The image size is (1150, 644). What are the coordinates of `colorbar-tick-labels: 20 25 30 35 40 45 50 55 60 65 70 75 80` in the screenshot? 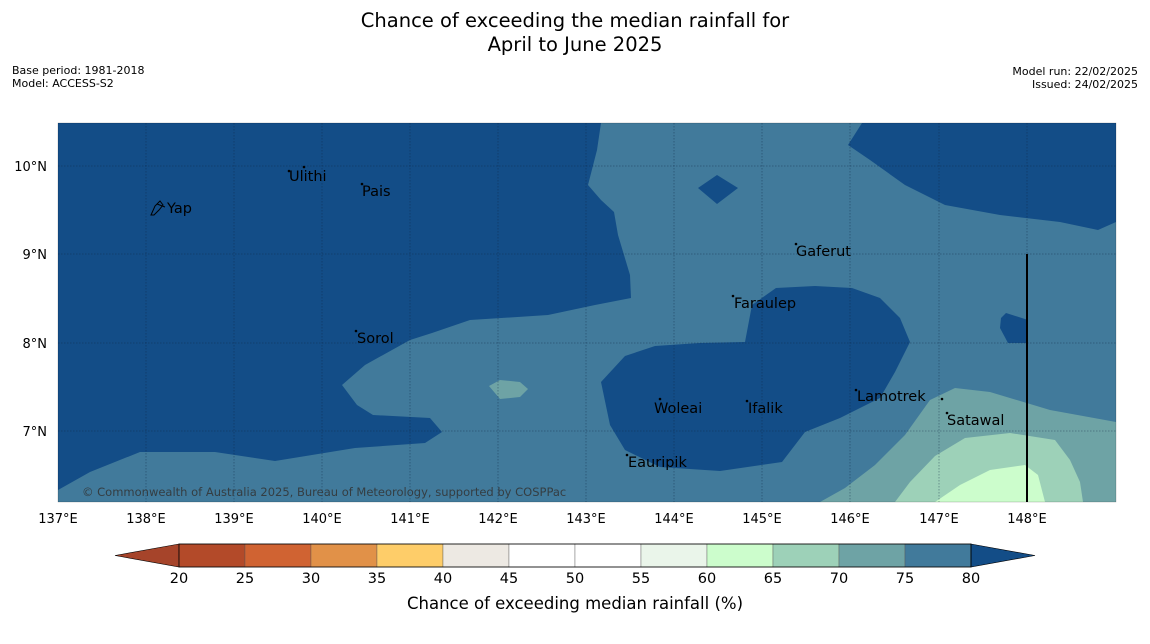 It's located at (575, 579).